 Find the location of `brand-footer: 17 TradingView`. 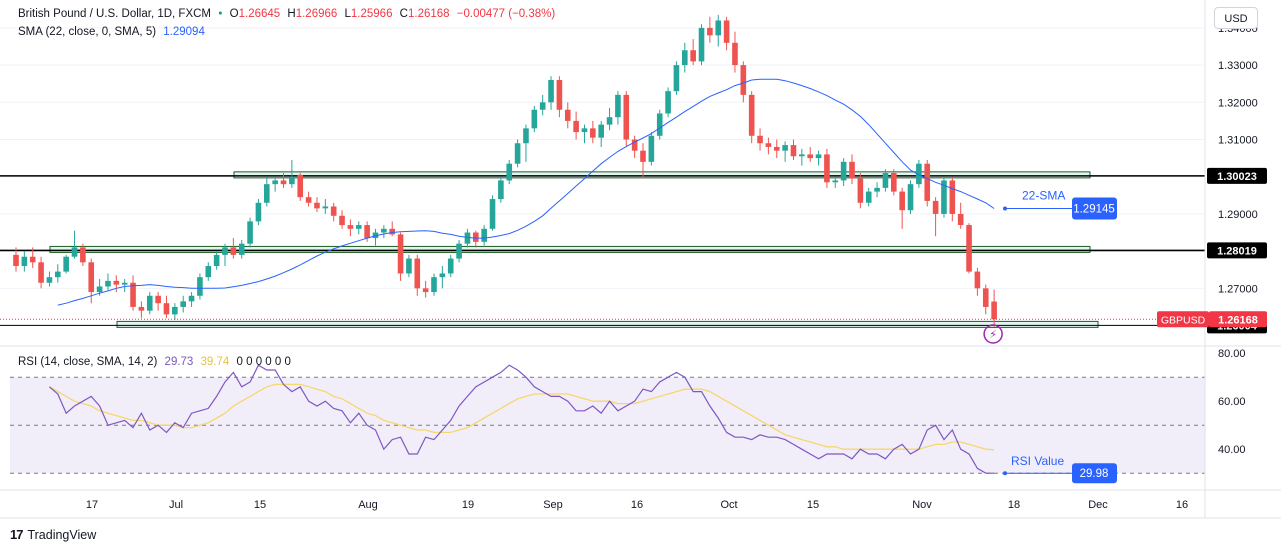

brand-footer: 17 TradingView is located at coordinates (53, 534).